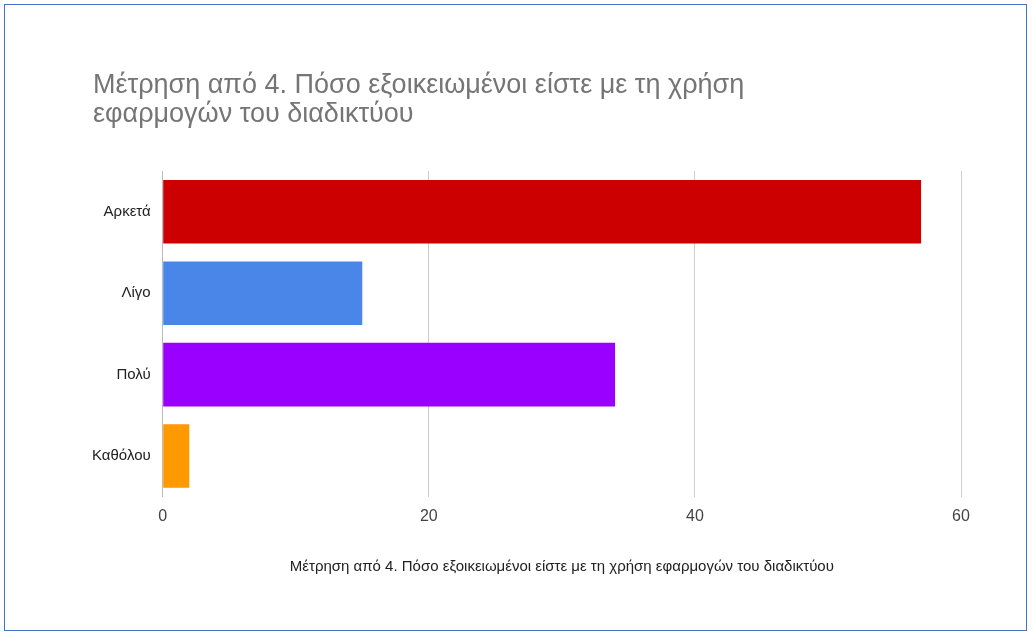 The image size is (1033, 637). Describe the element at coordinates (127, 210) in the screenshot. I see `y-tick-label: Αρκετά` at that location.